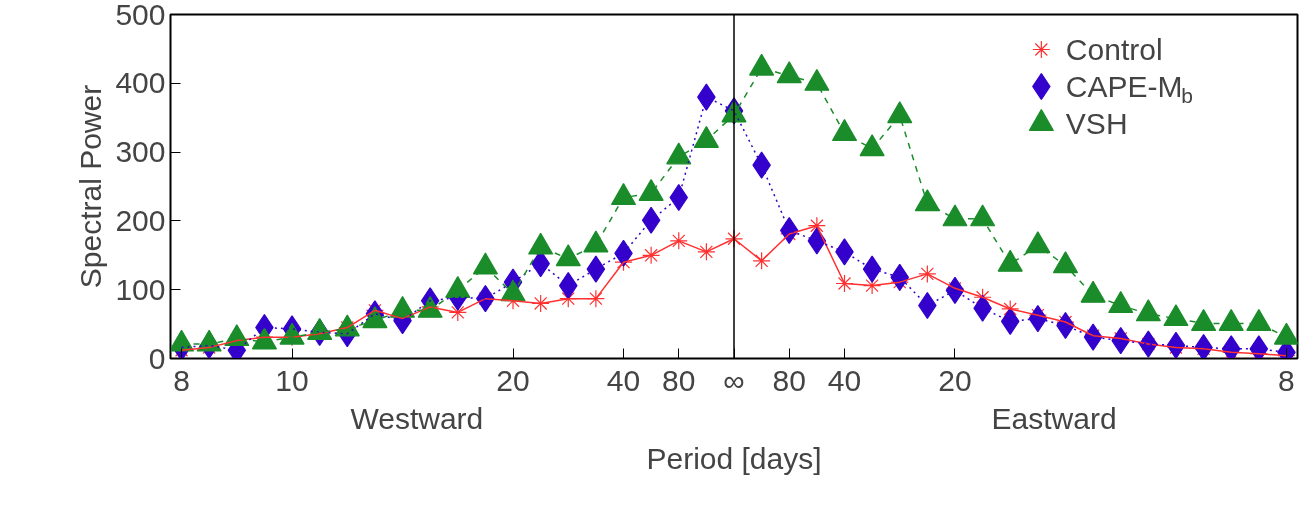 Image resolution: width=1306 pixels, height=510 pixels. Describe the element at coordinates (157, 358) in the screenshot. I see `y-tick-label: 0` at that location.